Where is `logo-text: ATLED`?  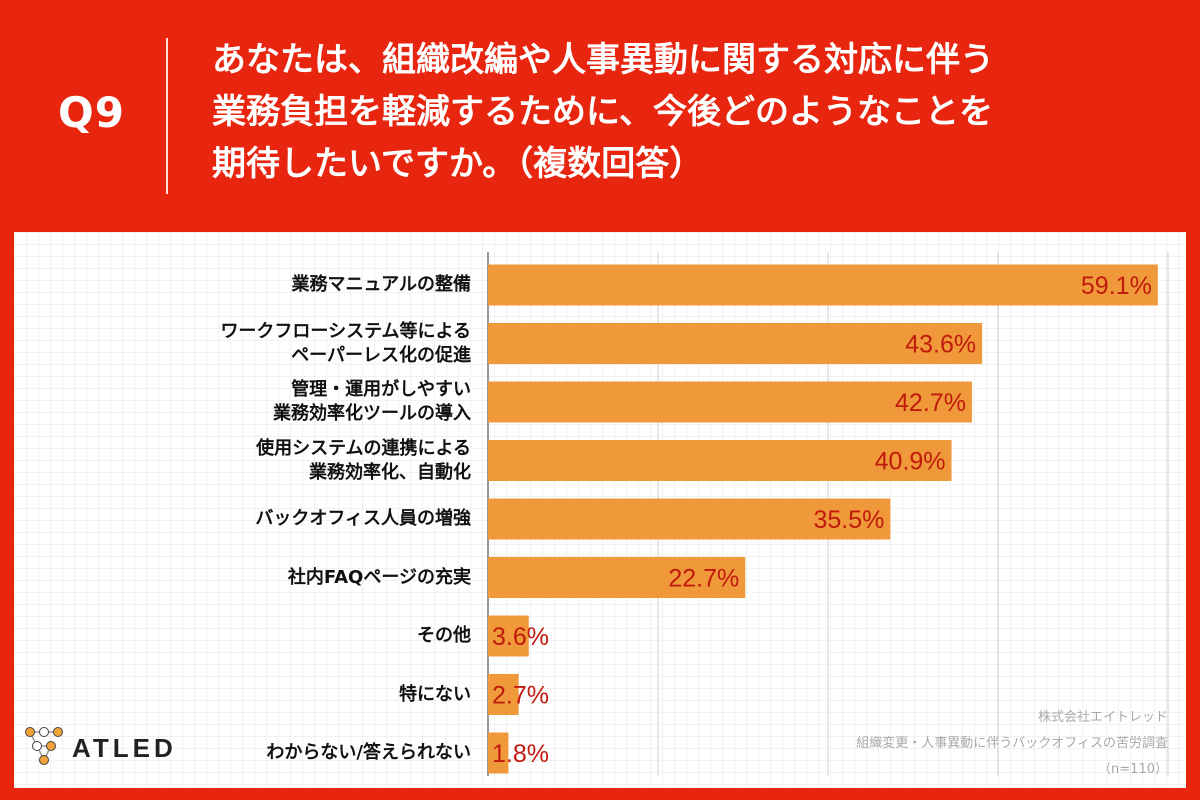 logo-text: ATLED is located at coordinates (124, 748).